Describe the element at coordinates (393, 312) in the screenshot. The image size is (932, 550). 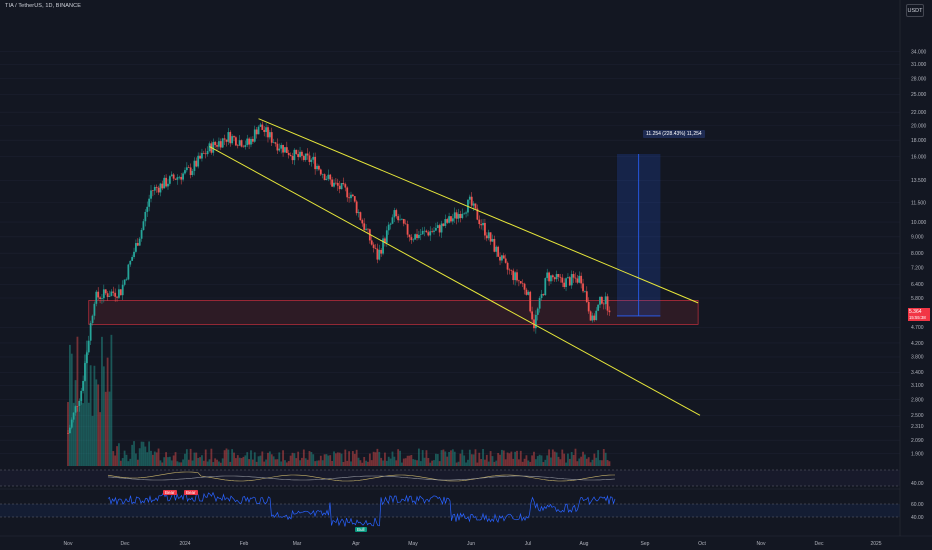
I see `support-zone` at that location.